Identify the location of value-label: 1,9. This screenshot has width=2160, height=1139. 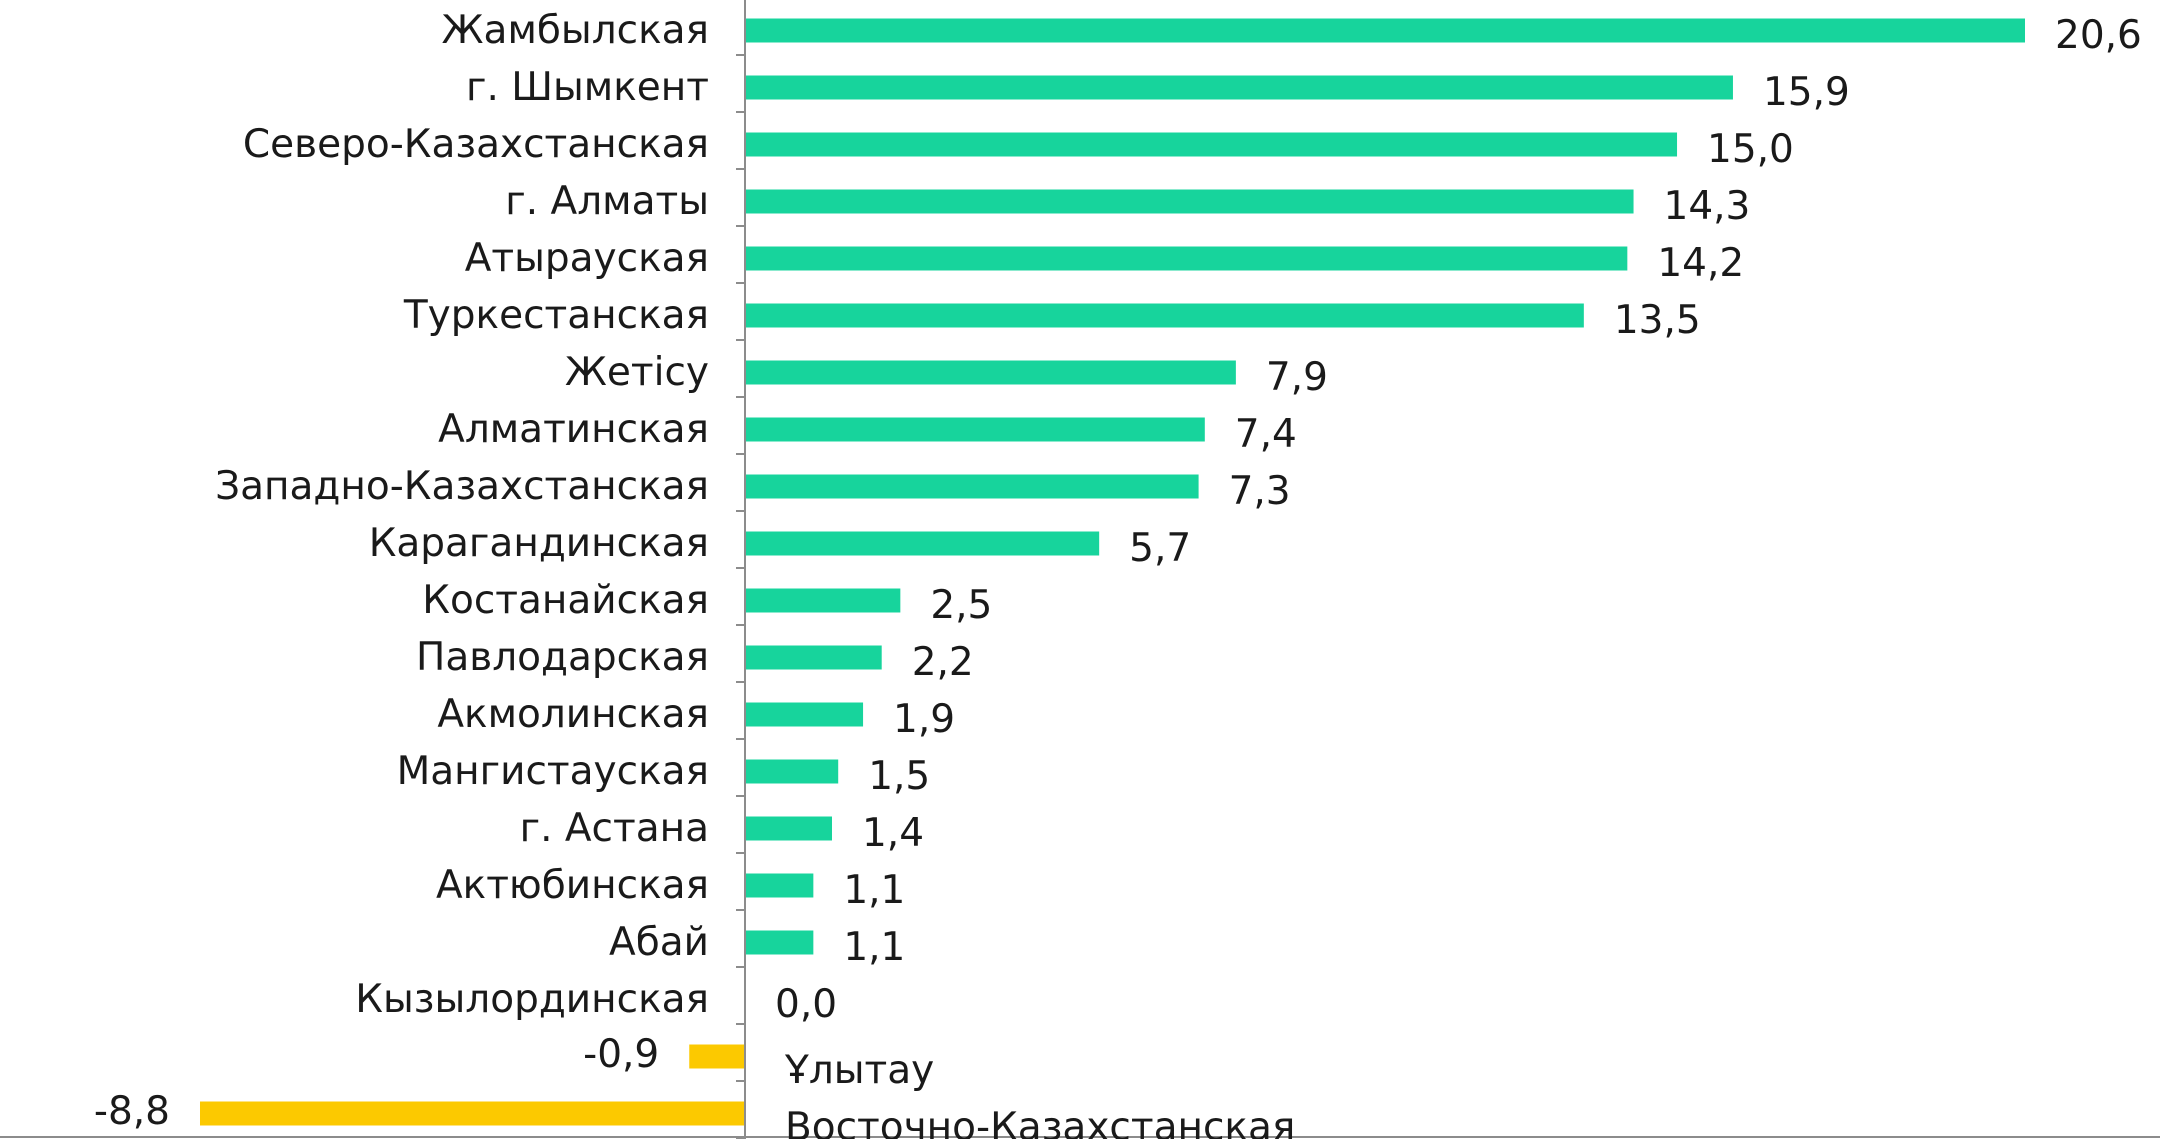
(924, 719).